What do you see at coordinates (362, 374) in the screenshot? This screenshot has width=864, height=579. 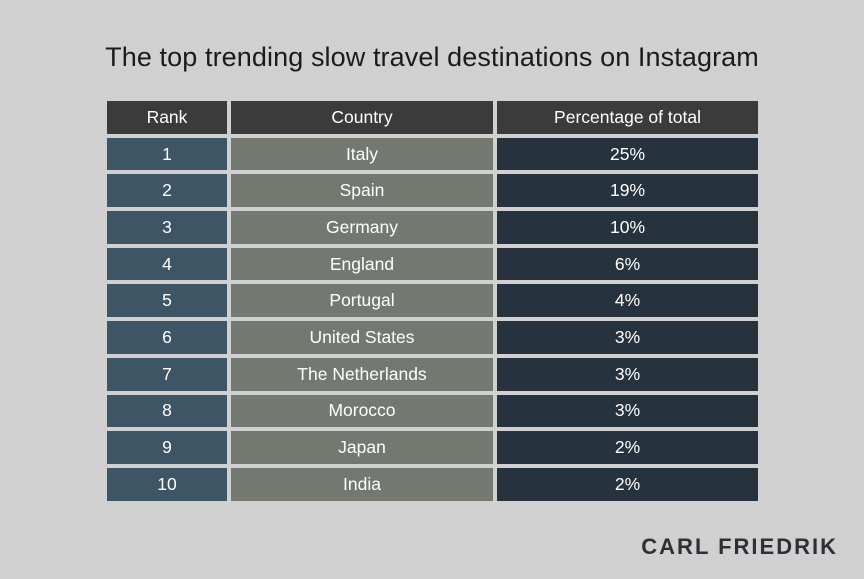 I see `country-cell: The Netherlands` at bounding box center [362, 374].